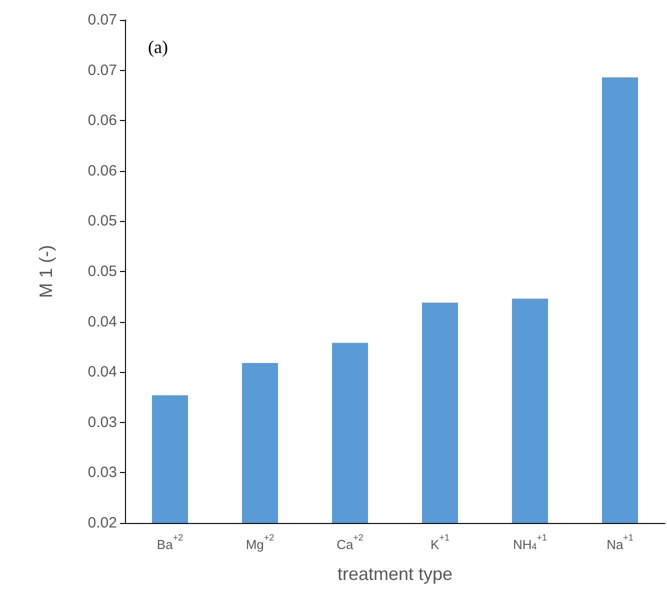 This screenshot has width=667, height=592. Describe the element at coordinates (46, 271) in the screenshot. I see `y-axis-title: M 1 (-)` at that location.